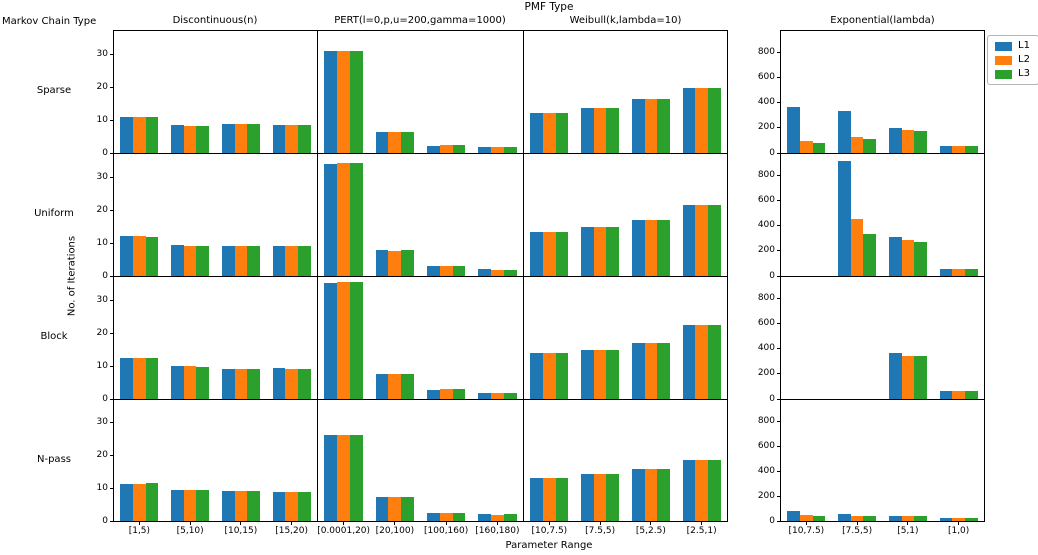  I want to click on y-tick-label: 10, so click(102, 242).